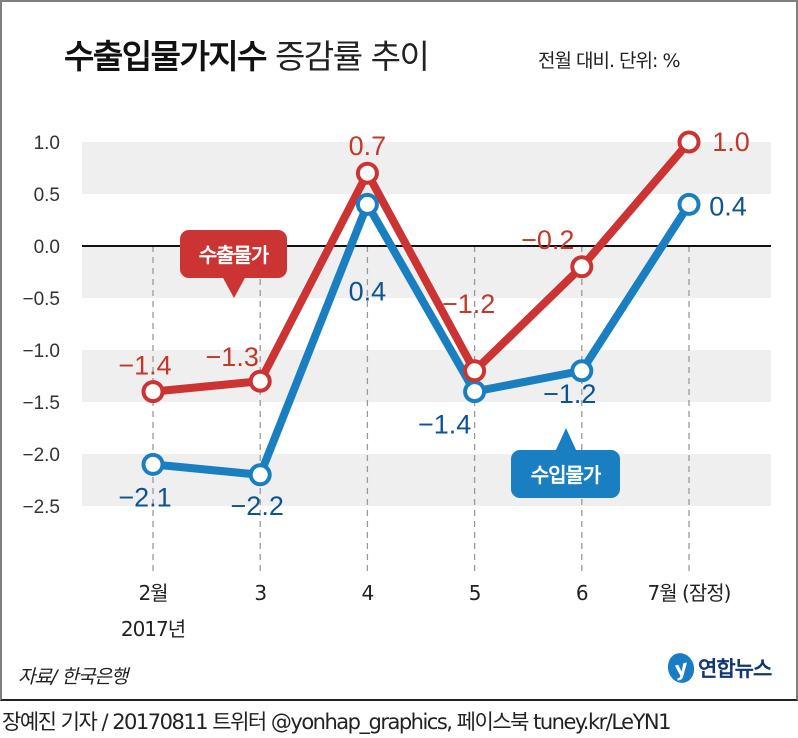 Image resolution: width=798 pixels, height=738 pixels. I want to click on y-axis-ticks: 1.0 0.5 0.0 −0.5 −1.0 −1.5 −2.0 −2.5, so click(41, 325).